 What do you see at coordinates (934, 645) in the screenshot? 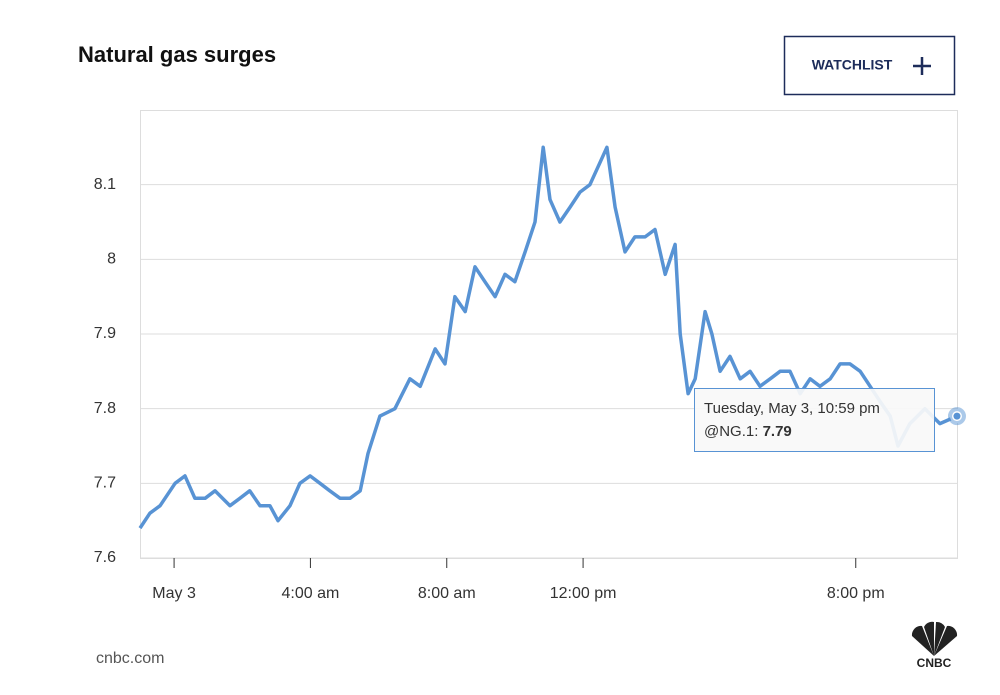
I see `cnbc-logo: CNBC` at bounding box center [934, 645].